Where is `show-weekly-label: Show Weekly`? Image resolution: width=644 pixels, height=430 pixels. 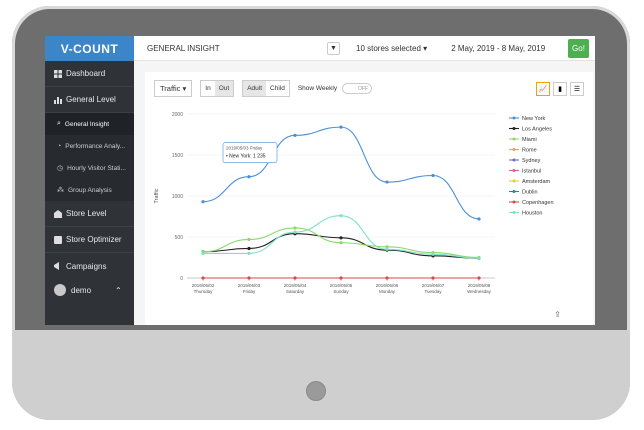
show-weekly-label: Show Weekly is located at coordinates (317, 88).